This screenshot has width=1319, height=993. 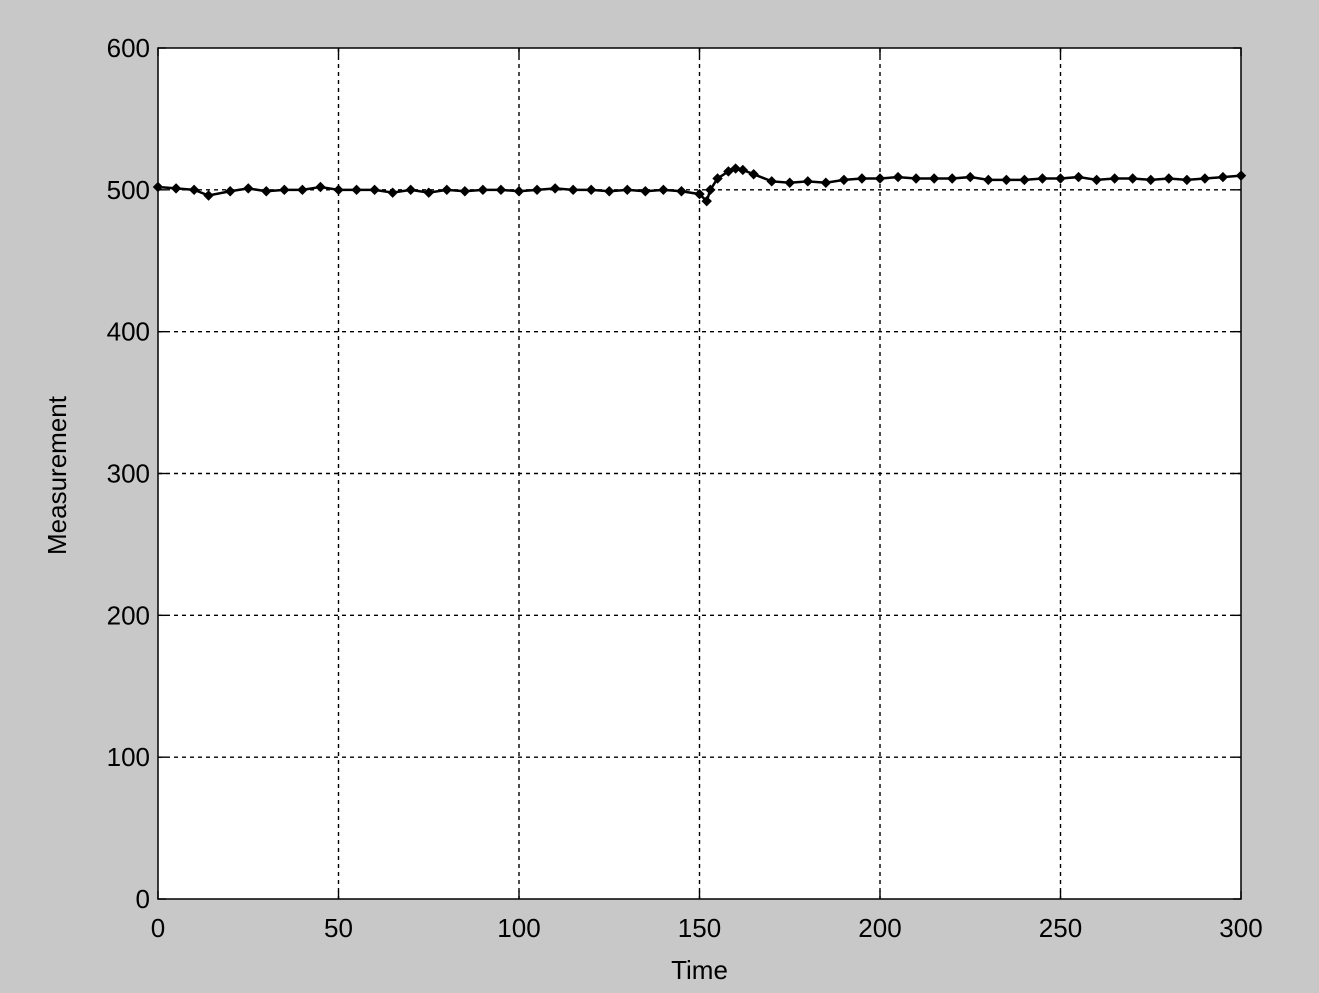 I want to click on series-layer, so click(x=699, y=185).